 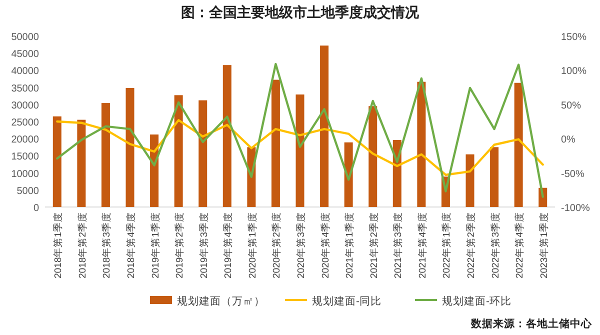 I want to click on x-tick-label: 2019年第2季度, so click(x=180, y=245).